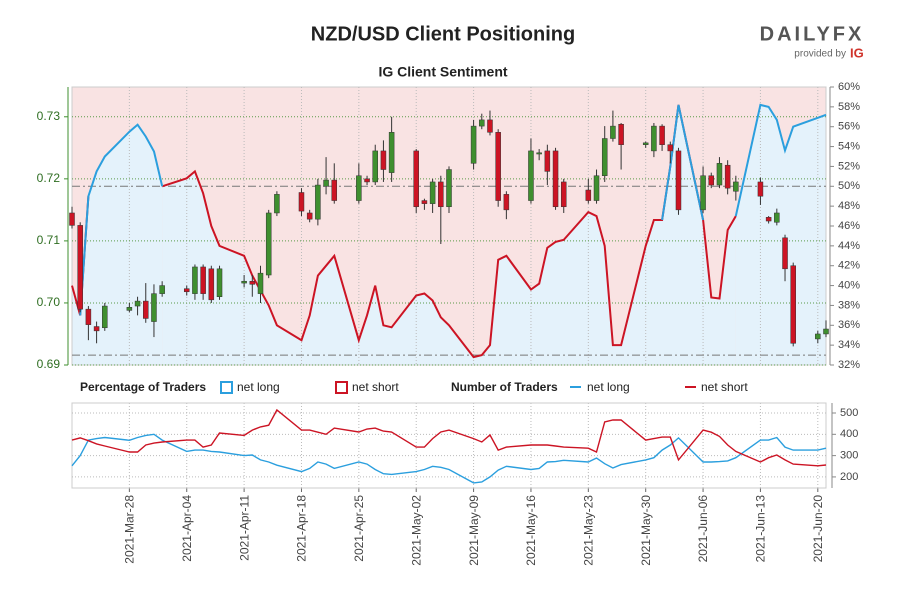  I want to click on y2-tick-label: 32%, so click(849, 365).